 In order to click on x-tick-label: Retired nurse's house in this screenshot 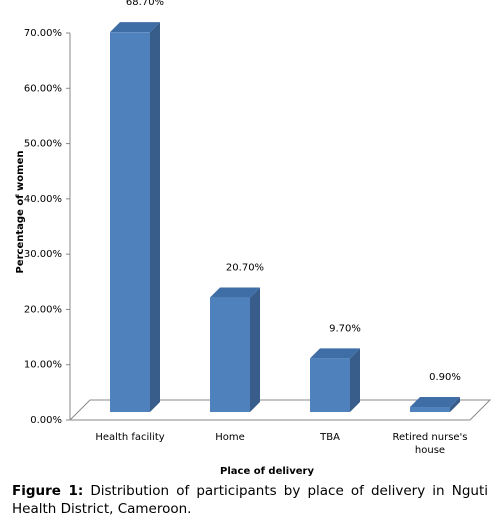, I will do `click(430, 444)`.